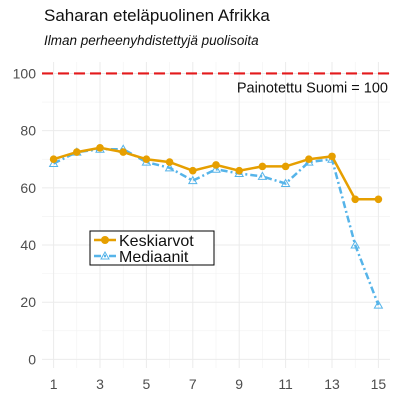 This screenshot has width=400, height=400. What do you see at coordinates (332, 384) in the screenshot?
I see `x-tick-label: 13` at bounding box center [332, 384].